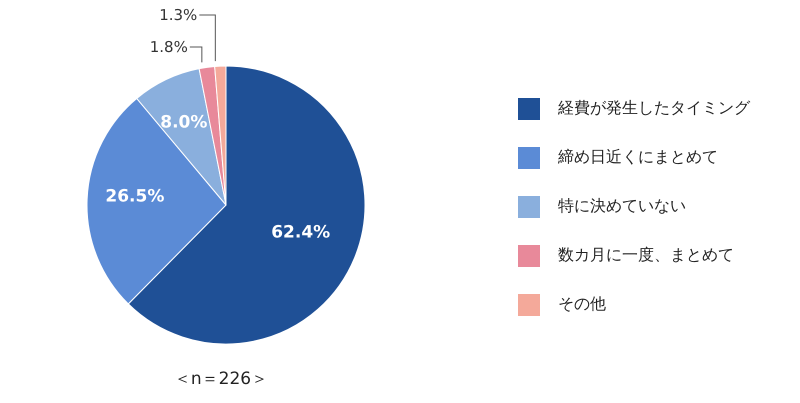 Image resolution: width=800 pixels, height=403 pixels. What do you see at coordinates (646, 255) in the screenshot?
I see `legend-label: 数カ月に一度、まとめて` at bounding box center [646, 255].